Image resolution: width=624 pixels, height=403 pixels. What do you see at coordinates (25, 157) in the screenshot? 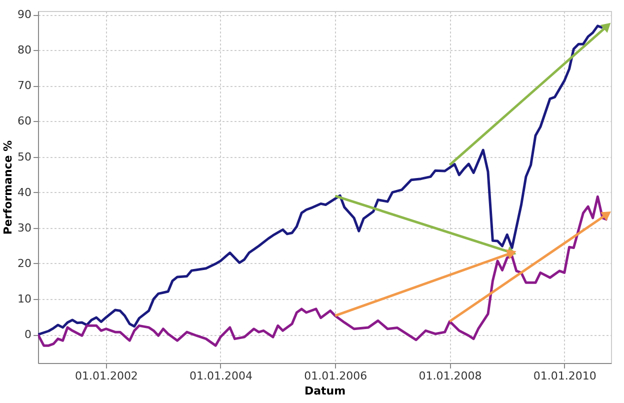
I see `y-tick-label: 50` at bounding box center [25, 157].